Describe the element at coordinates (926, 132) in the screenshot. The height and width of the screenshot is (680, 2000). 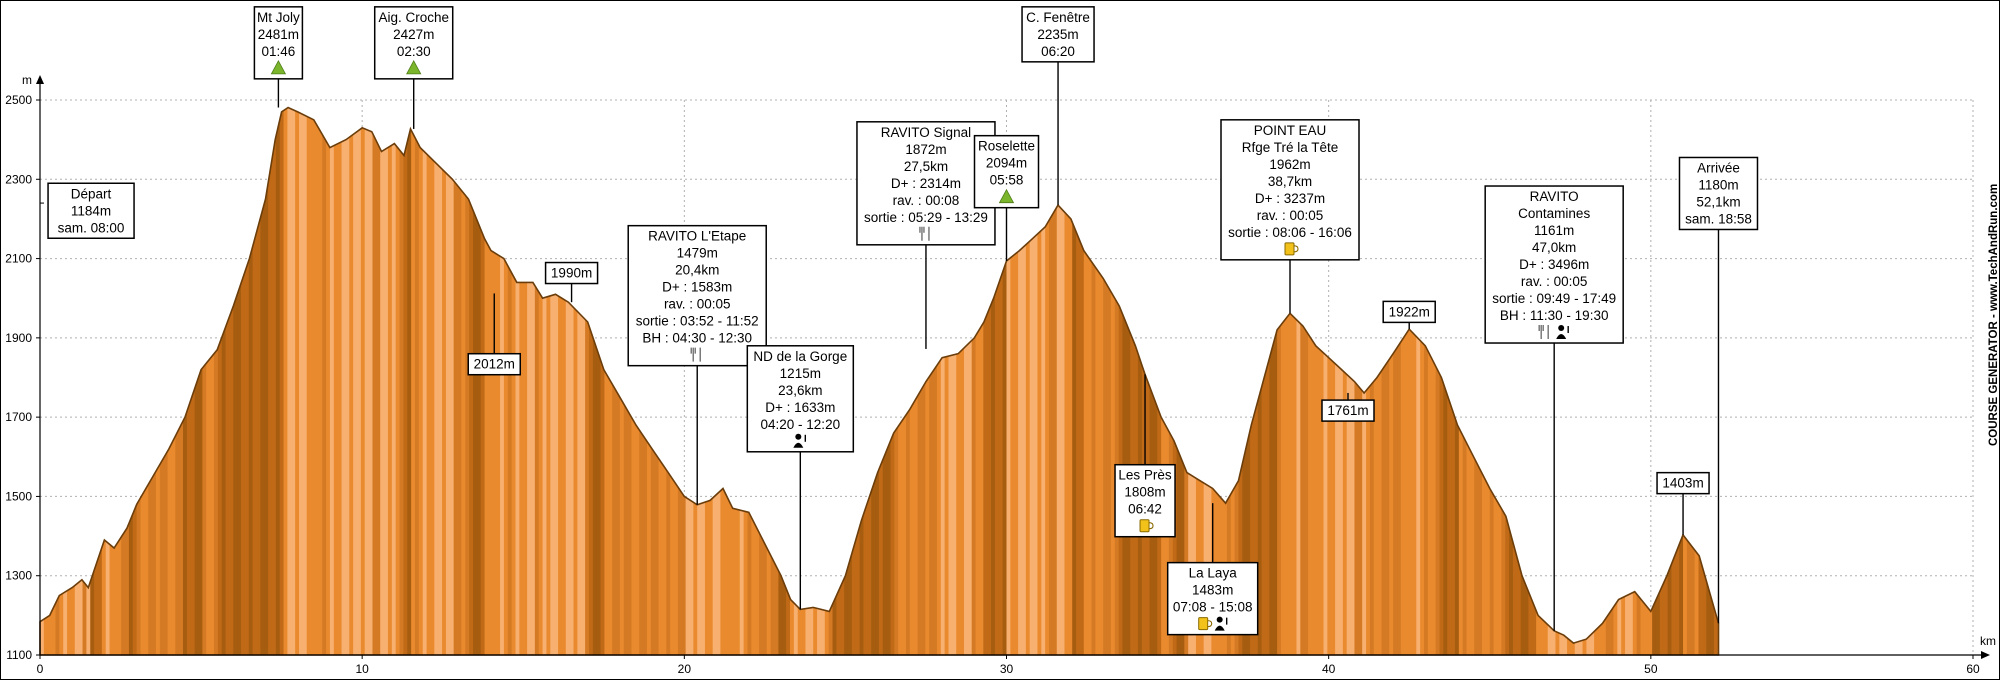
I see `annotation-text: RAVITO Signal` at that location.